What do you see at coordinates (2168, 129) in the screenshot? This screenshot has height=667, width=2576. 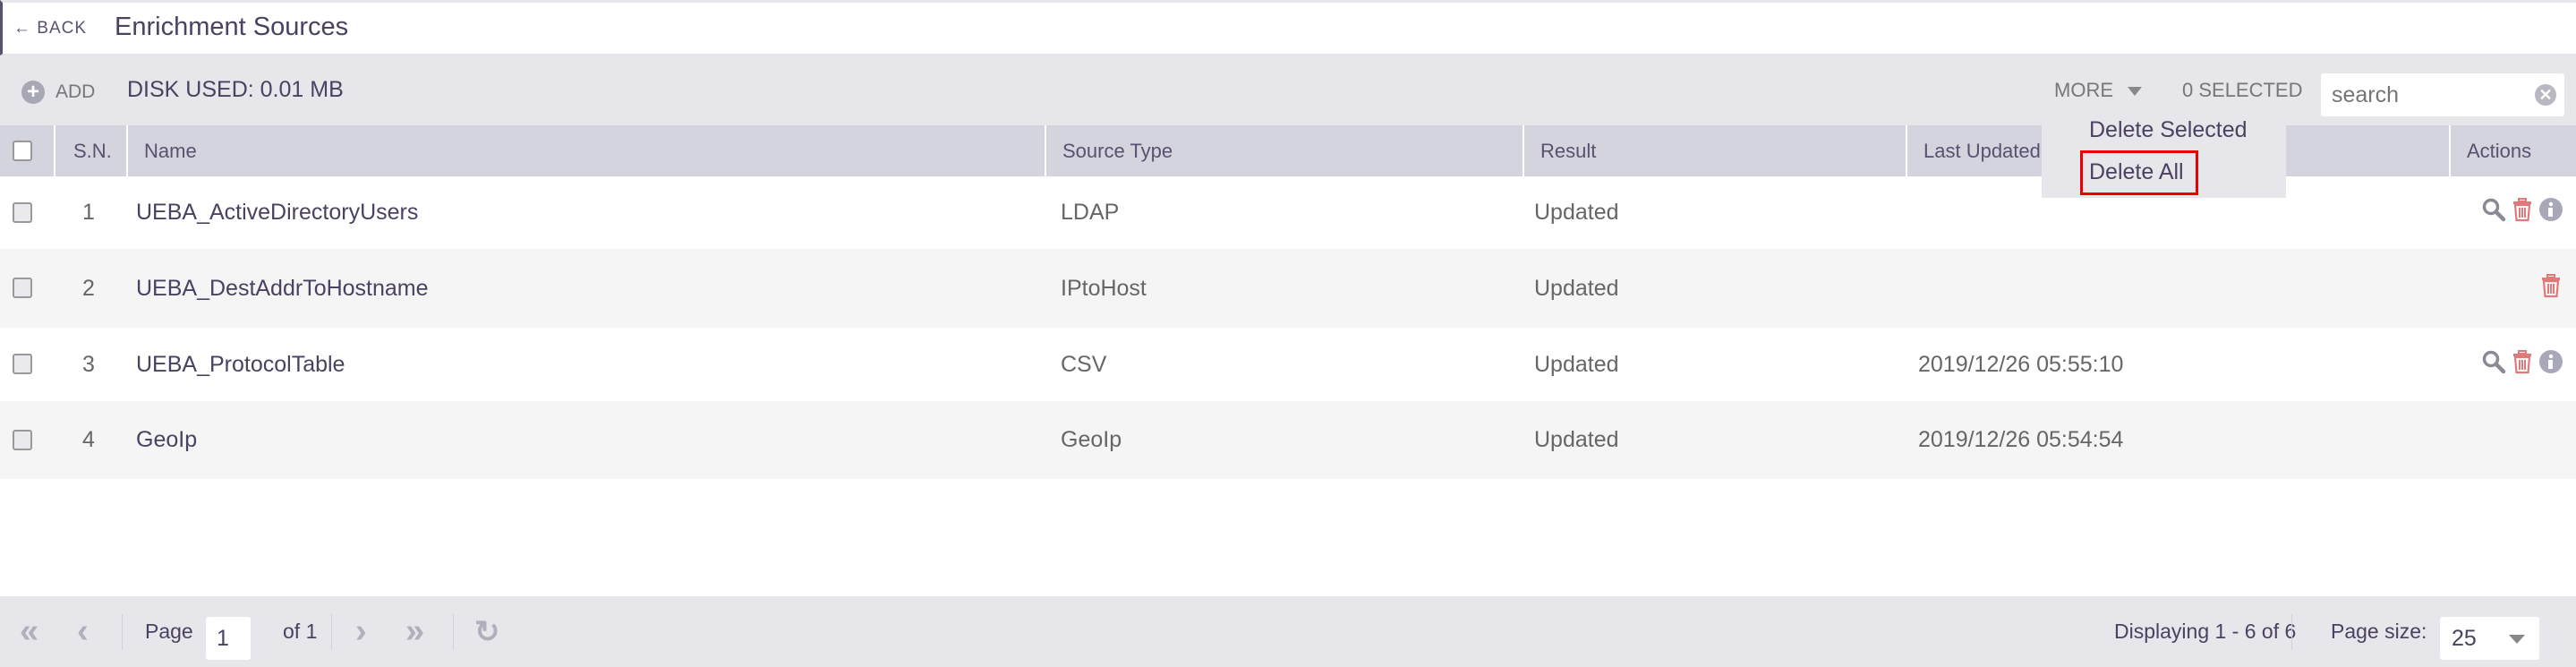 I see `menu-item-delete-selected: Delete Selected` at bounding box center [2168, 129].